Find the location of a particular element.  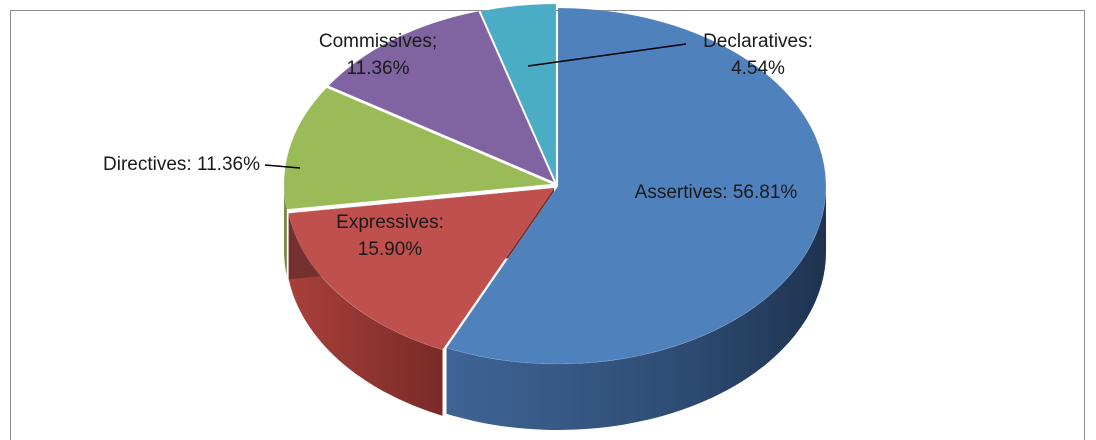

data-label-expressives: Expressives: 15.90% is located at coordinates (390, 236).